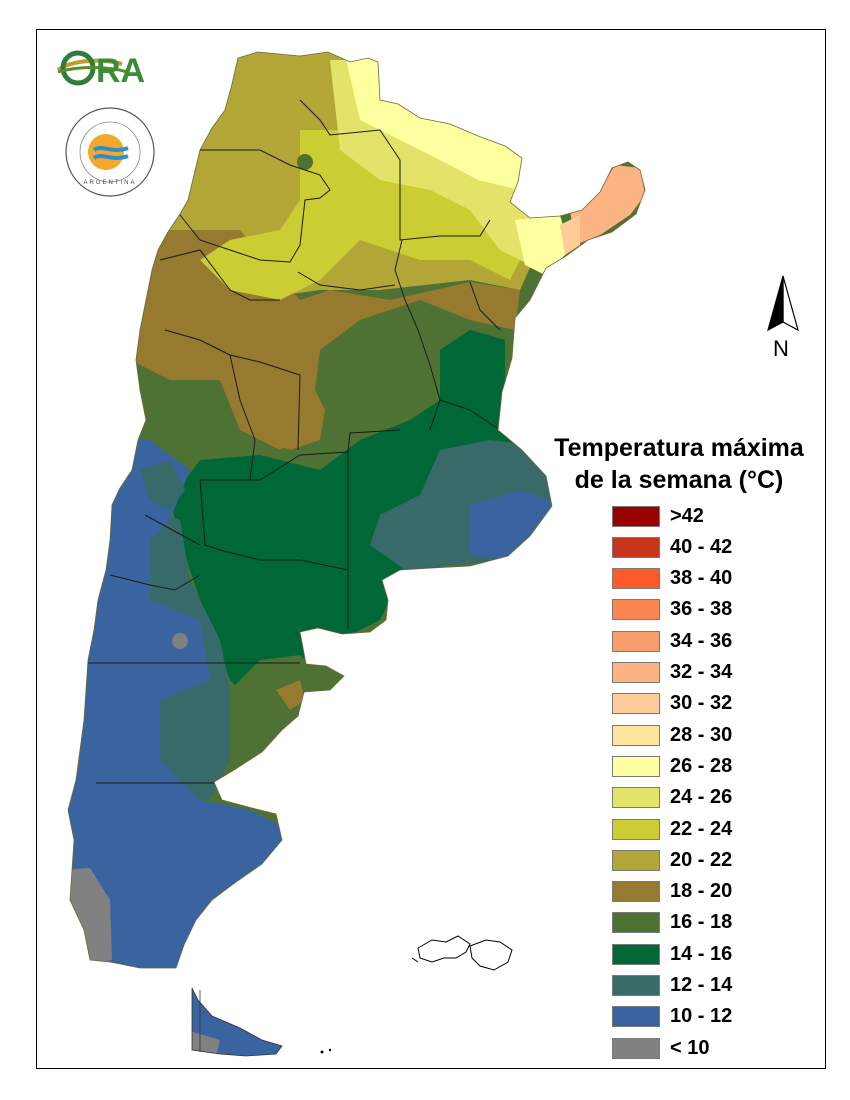 Image resolution: width=850 pixels, height=1100 pixels. I want to click on legend-label: 10 - 12, so click(701, 1016).